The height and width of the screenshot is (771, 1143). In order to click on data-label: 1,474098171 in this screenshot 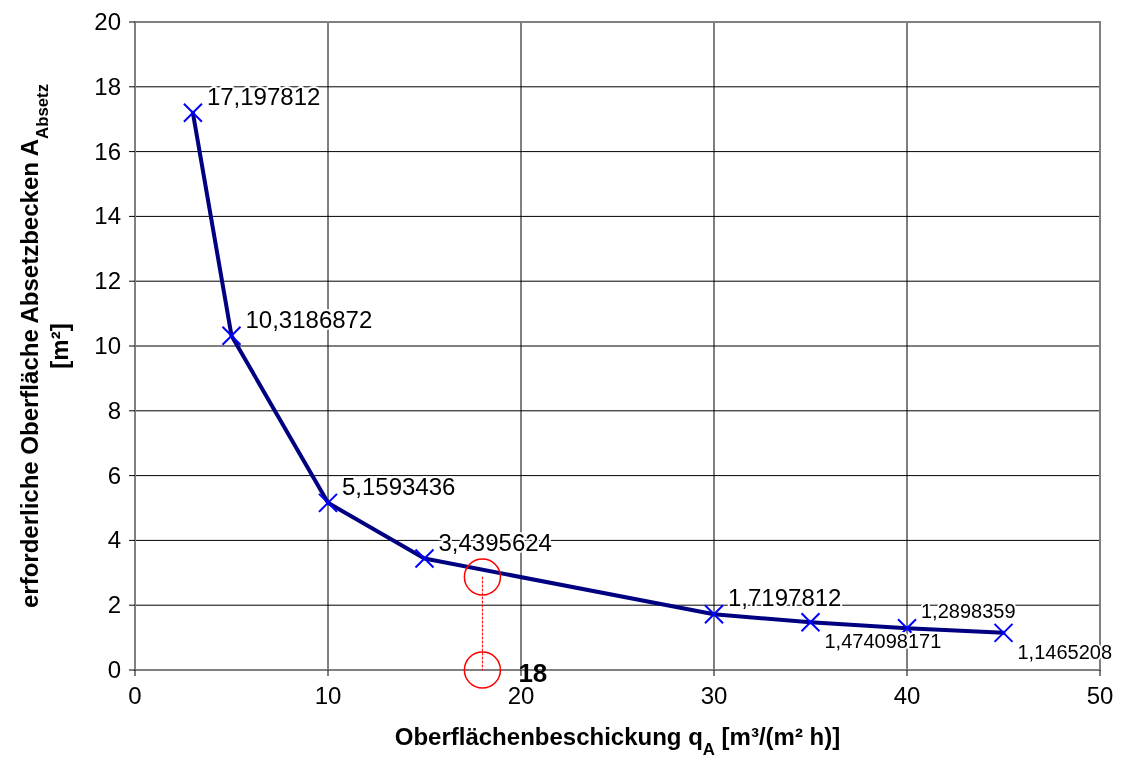, I will do `click(883, 641)`.